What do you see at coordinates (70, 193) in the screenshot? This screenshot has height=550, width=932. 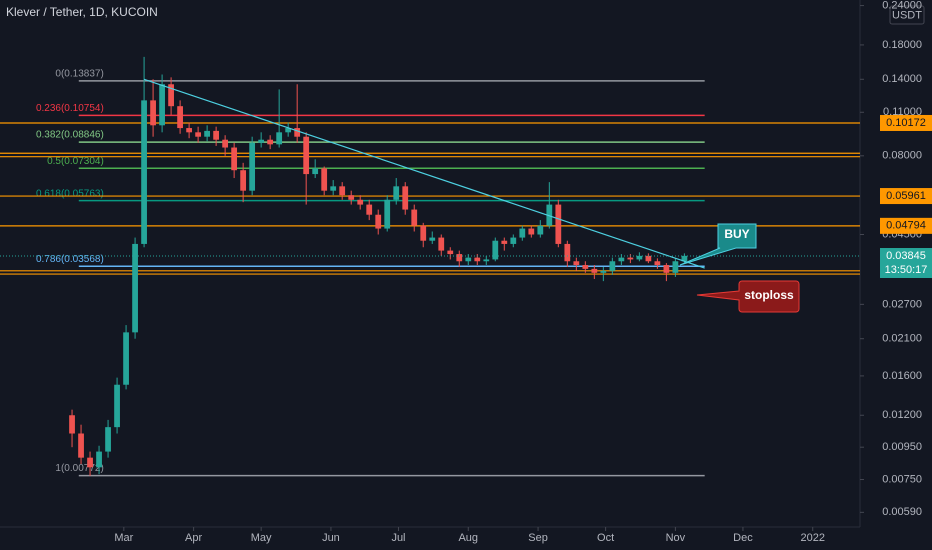 I see `fib-label: 0.618(0.05763)` at bounding box center [70, 193].